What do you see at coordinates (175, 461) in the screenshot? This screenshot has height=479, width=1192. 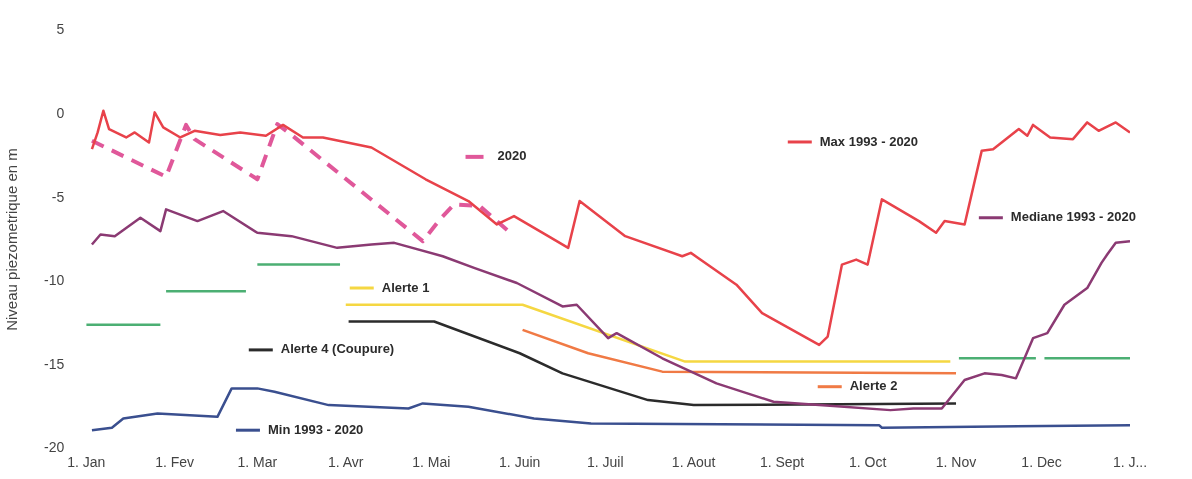 I see `x-tick-label: 1. Fev` at bounding box center [175, 461].